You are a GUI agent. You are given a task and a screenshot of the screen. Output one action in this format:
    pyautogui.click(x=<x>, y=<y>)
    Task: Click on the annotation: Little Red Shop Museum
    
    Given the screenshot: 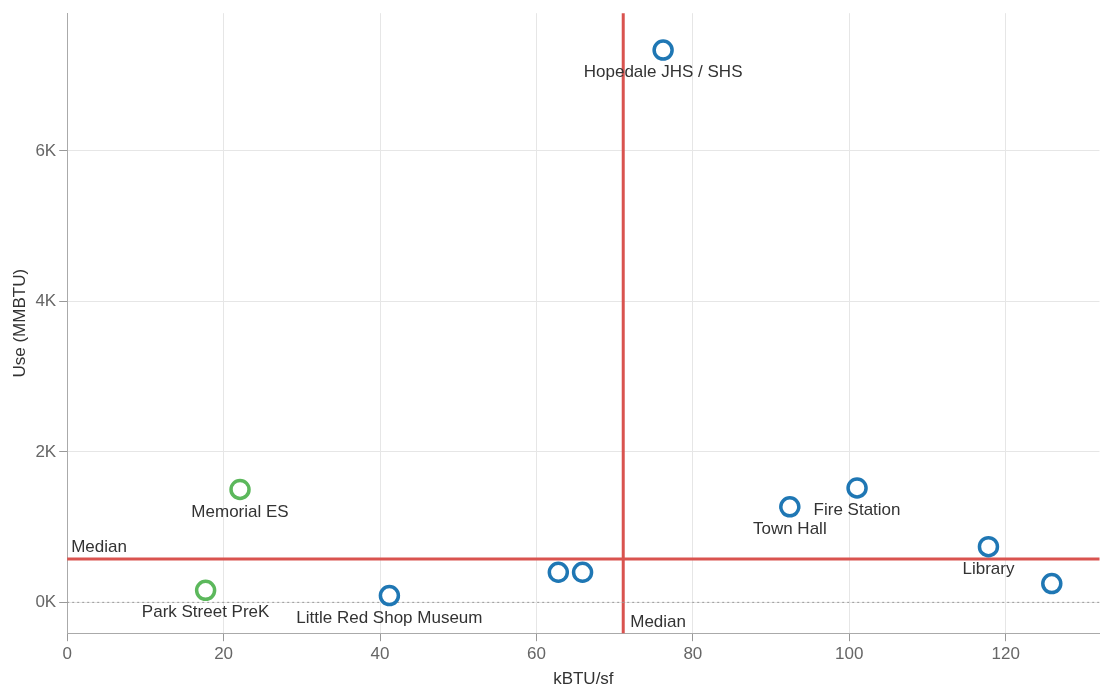 What is the action you would take?
    pyautogui.click(x=389, y=617)
    